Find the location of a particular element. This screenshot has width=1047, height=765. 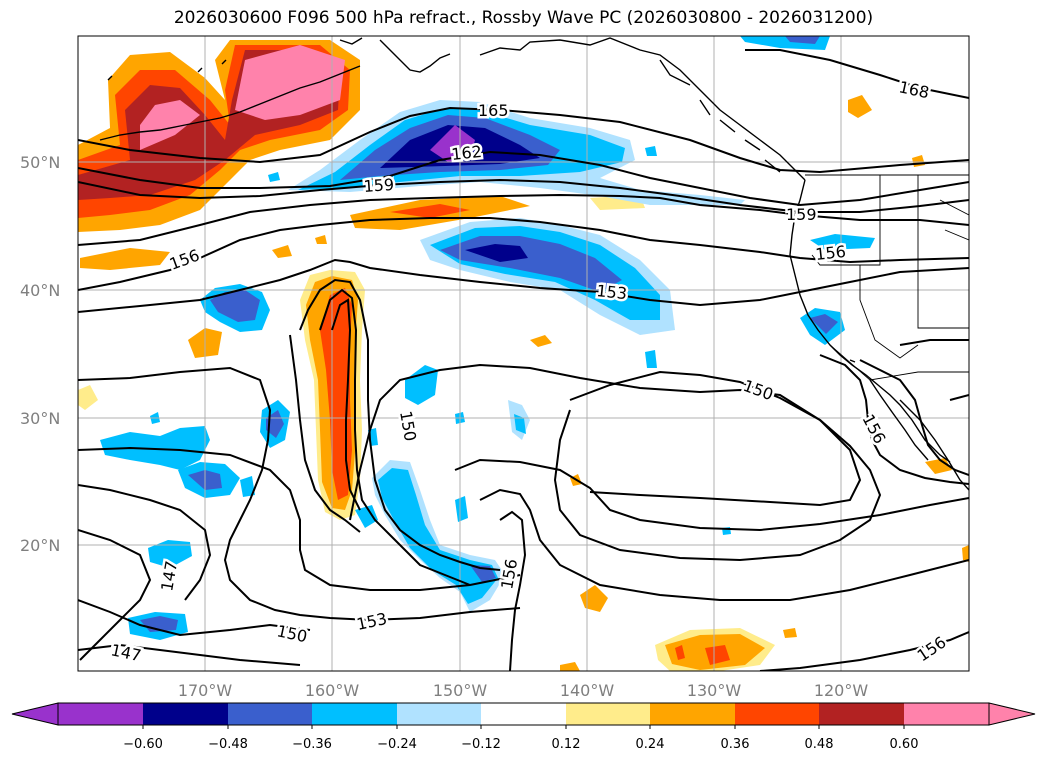

lon-label-140w: 140°W is located at coordinates (587, 690).